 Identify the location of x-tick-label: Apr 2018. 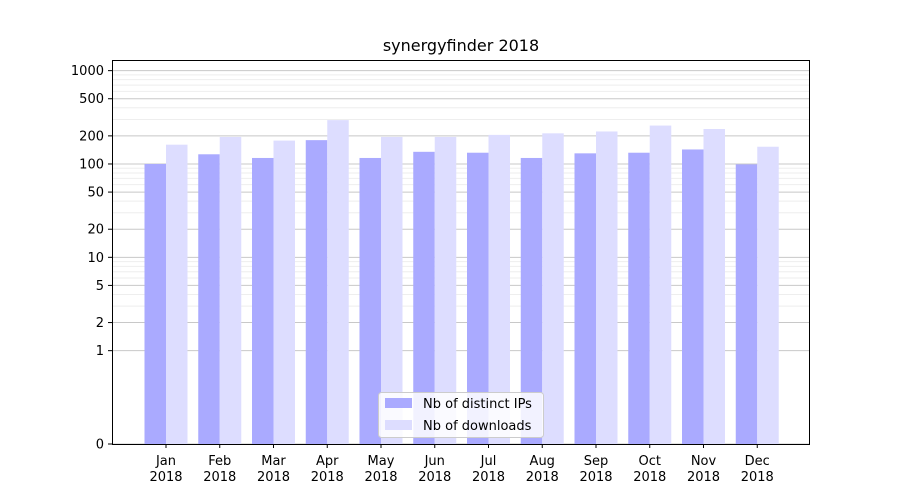
(327, 469).